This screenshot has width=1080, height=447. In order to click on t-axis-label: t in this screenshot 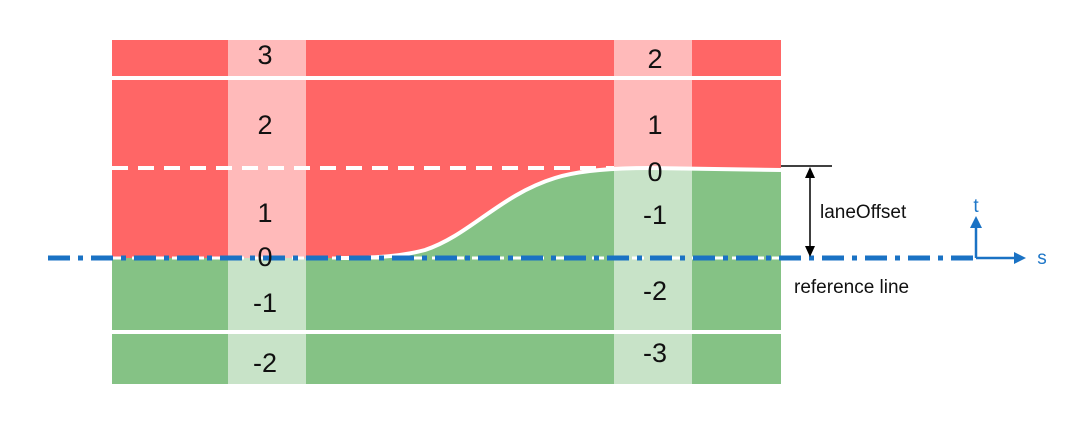, I will do `click(976, 206)`.